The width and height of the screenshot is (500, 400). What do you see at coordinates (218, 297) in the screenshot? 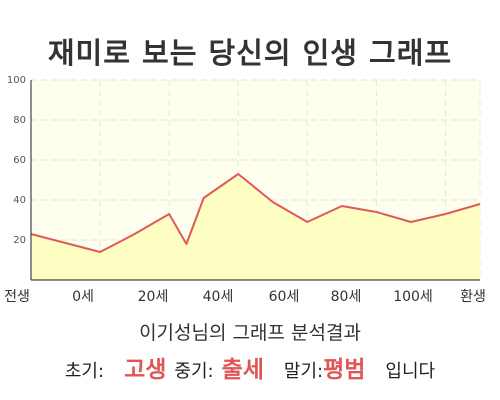
I see `x-tick-label: 40세` at bounding box center [218, 297].